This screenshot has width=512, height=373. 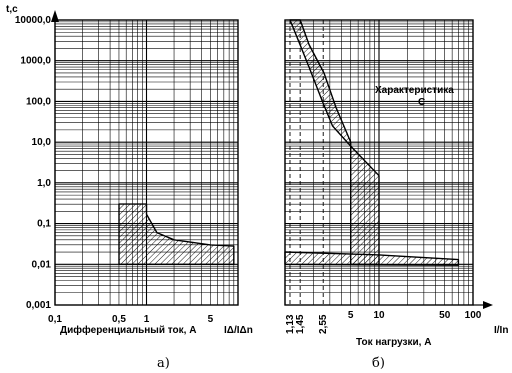 What do you see at coordinates (488, 305) in the screenshot?
I see `x-axis-arrow` at bounding box center [488, 305].